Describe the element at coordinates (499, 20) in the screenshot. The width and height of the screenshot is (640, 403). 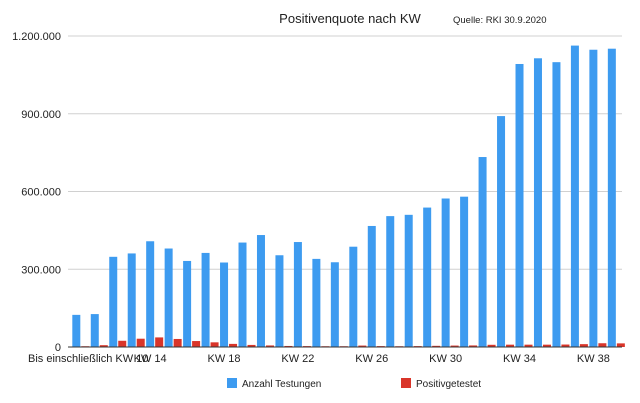
I see `chart-source: Quelle: RKI 30.9.2020` at that location.